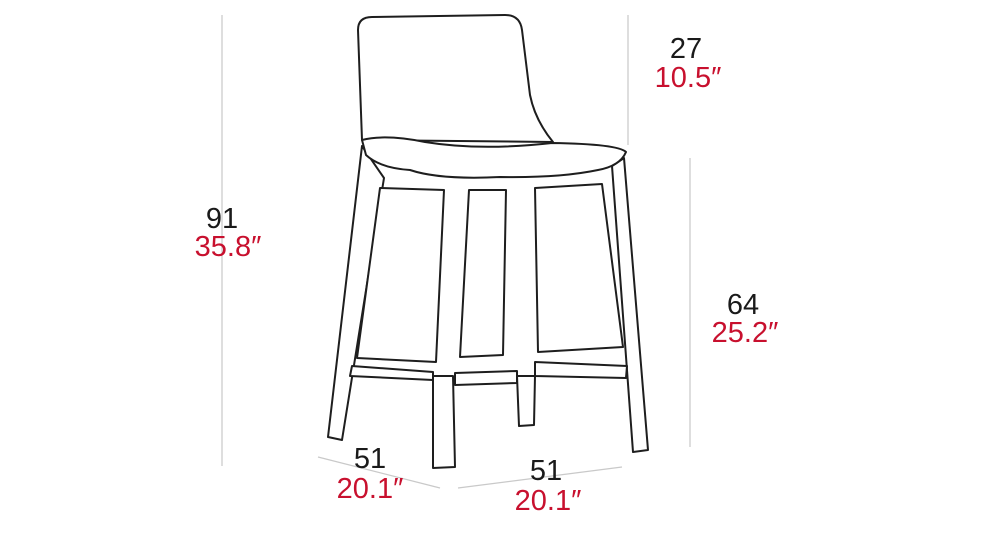 This screenshot has width=1000, height=550. I want to click on backrest, so click(455, 78).